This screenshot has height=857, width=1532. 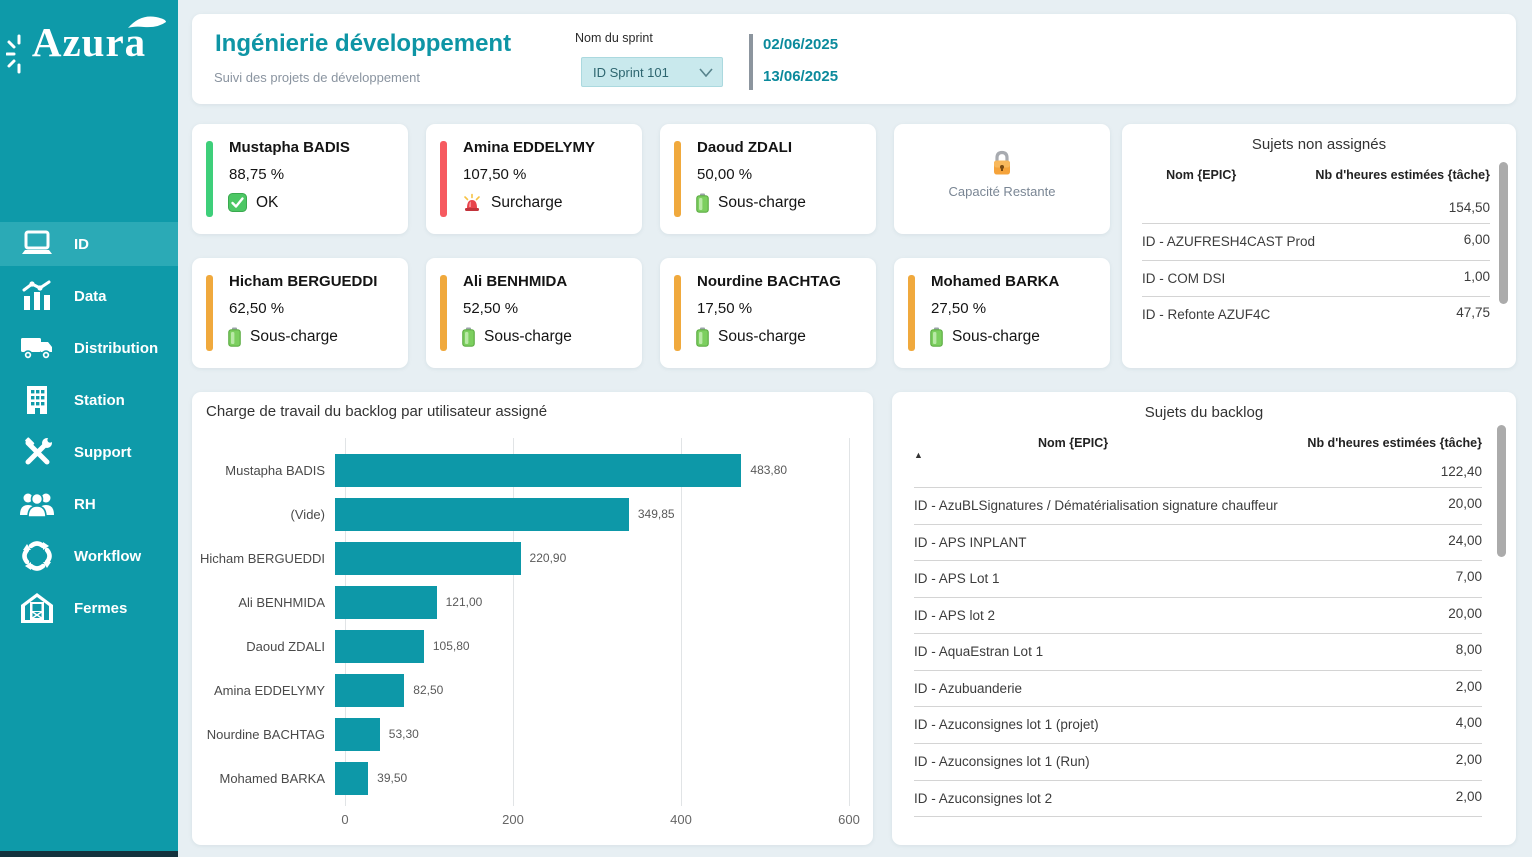 What do you see at coordinates (1198, 651) in the screenshot?
I see `table-row: ID - AquaEstran Lot 1 8,00` at bounding box center [1198, 651].